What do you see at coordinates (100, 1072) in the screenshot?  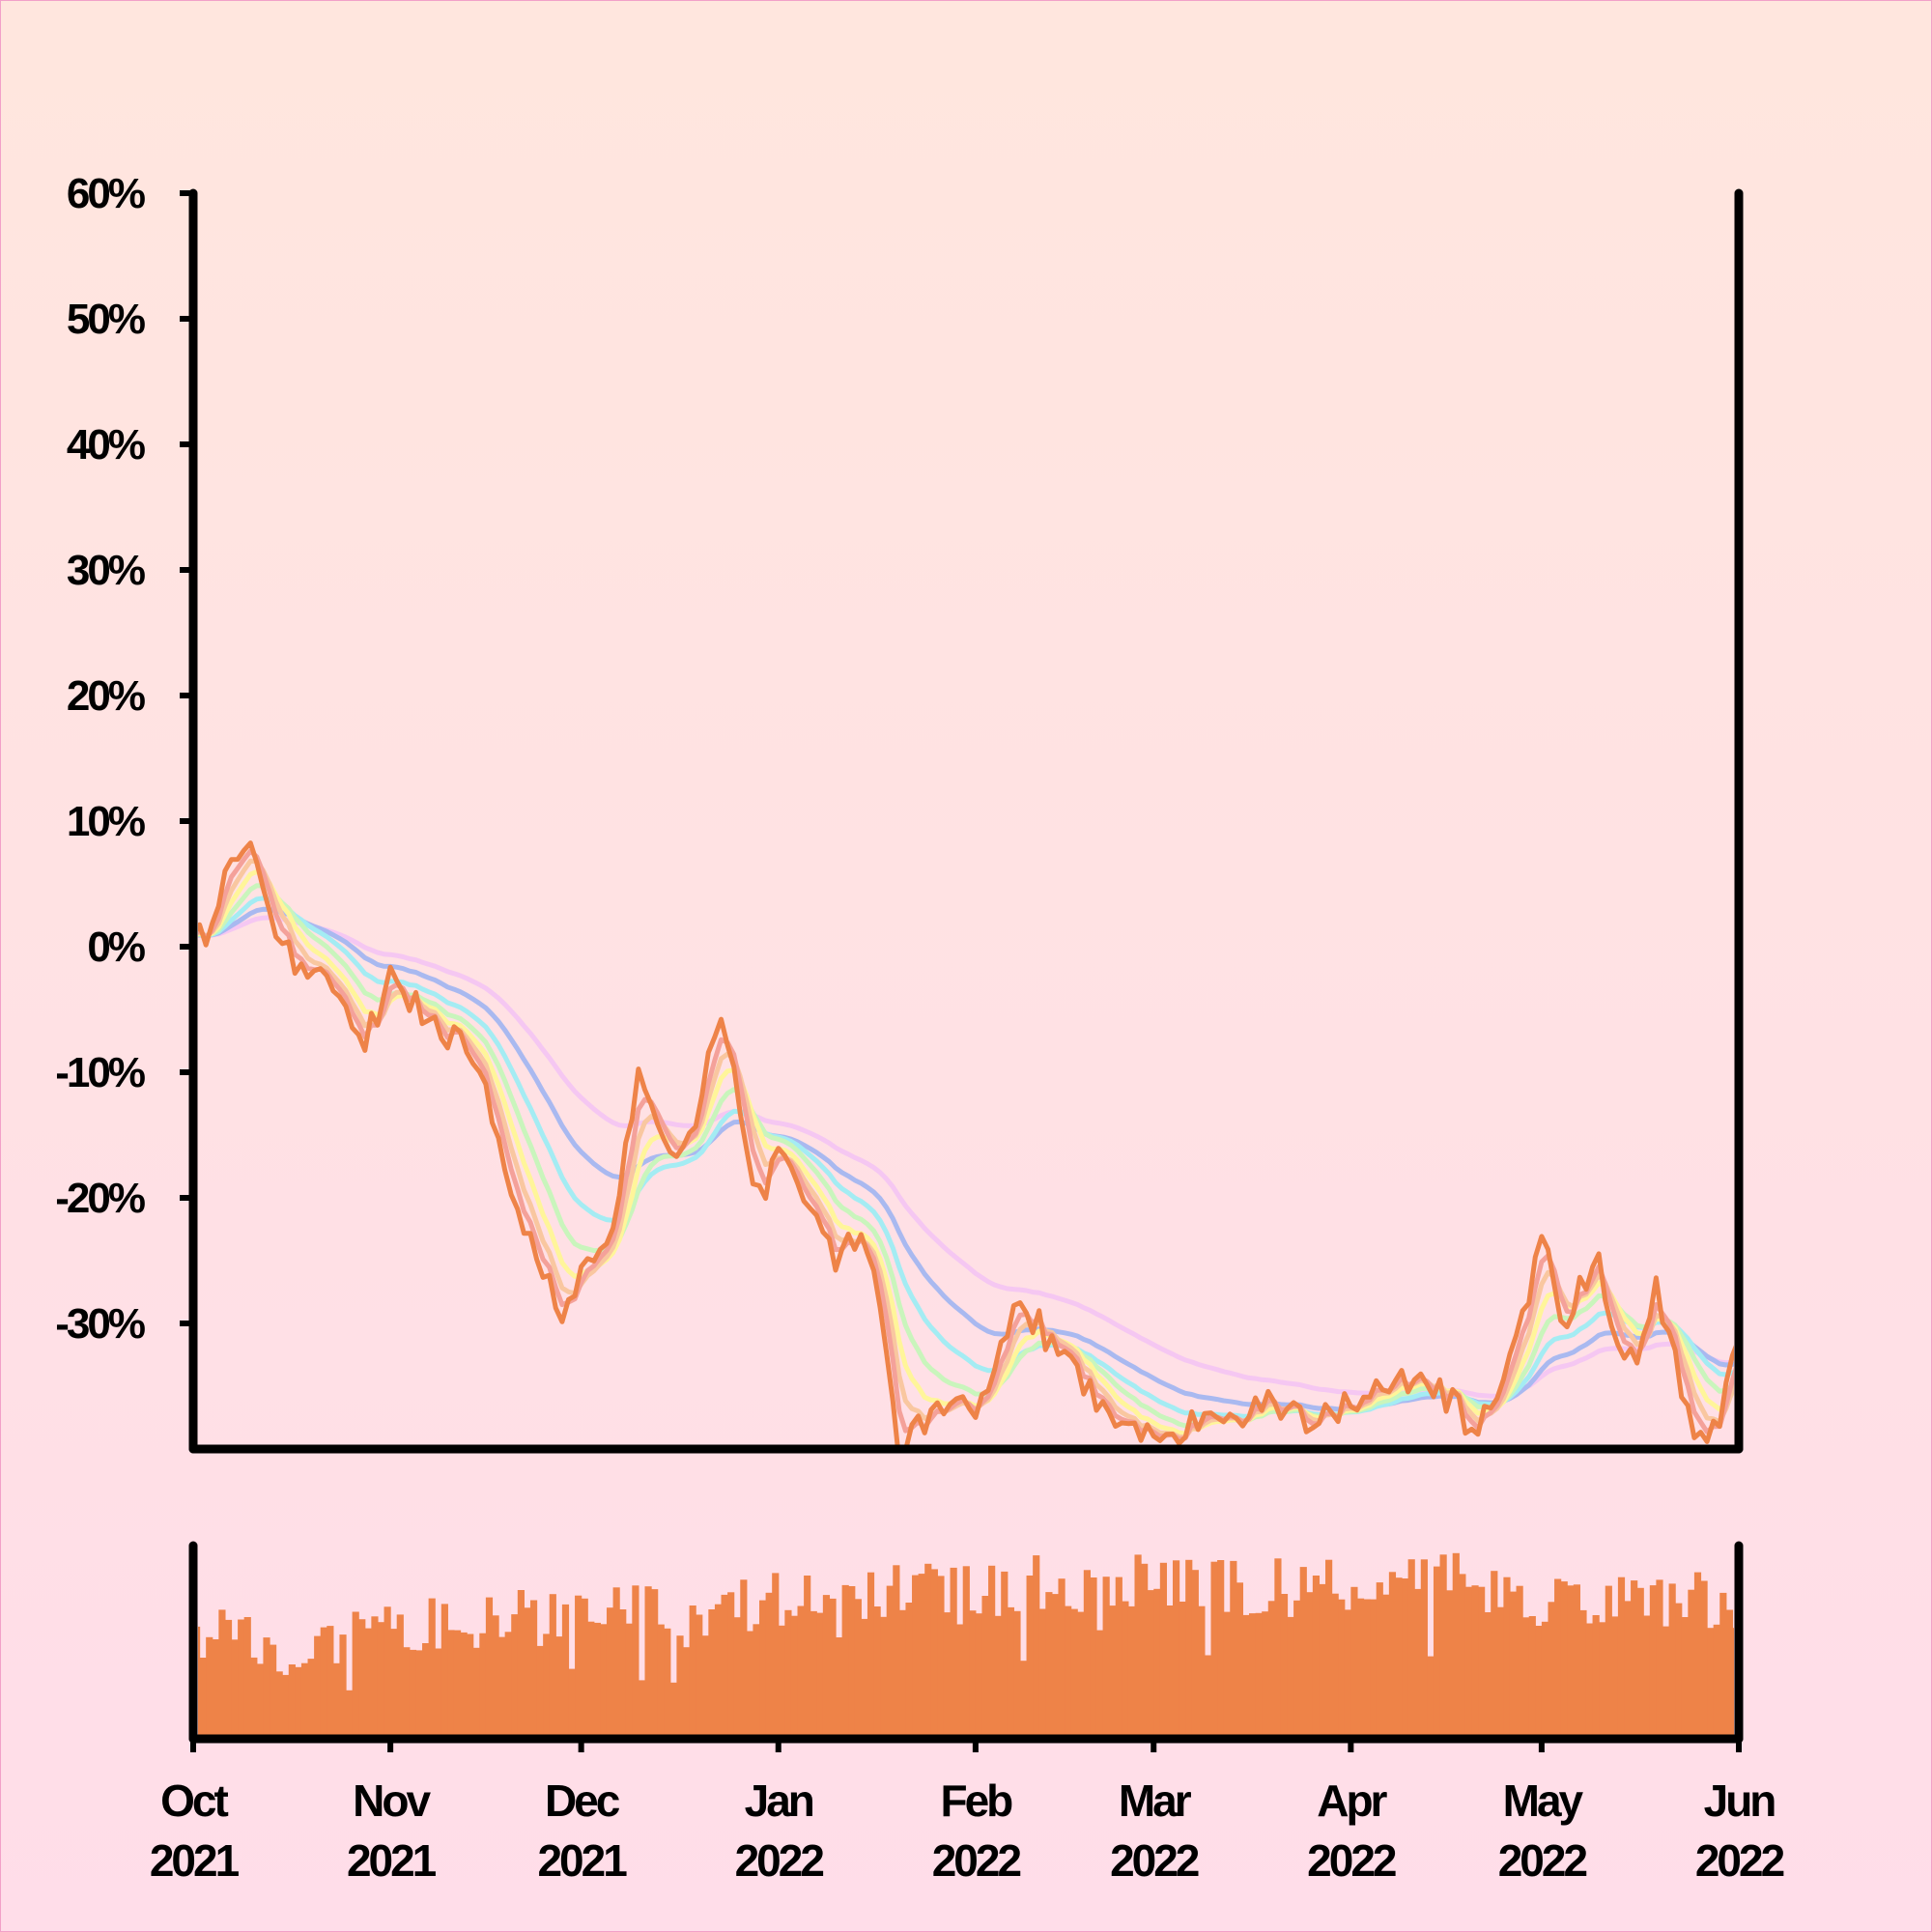 I see `y-tick-label: -10%` at bounding box center [100, 1072].